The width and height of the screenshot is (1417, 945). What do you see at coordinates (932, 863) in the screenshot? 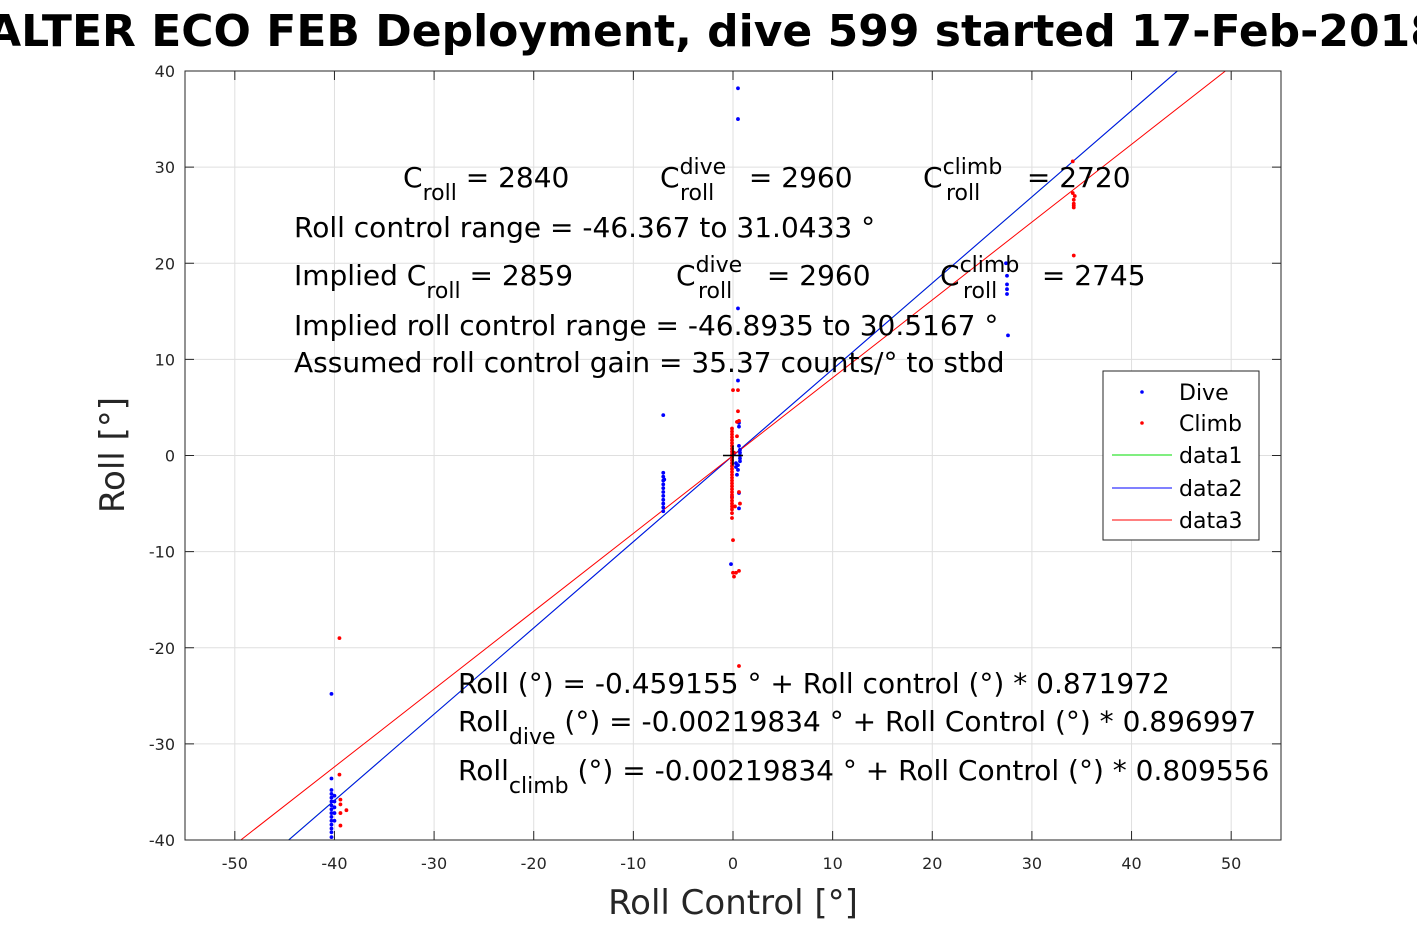
I see `x-tick-label: 20` at bounding box center [932, 863].